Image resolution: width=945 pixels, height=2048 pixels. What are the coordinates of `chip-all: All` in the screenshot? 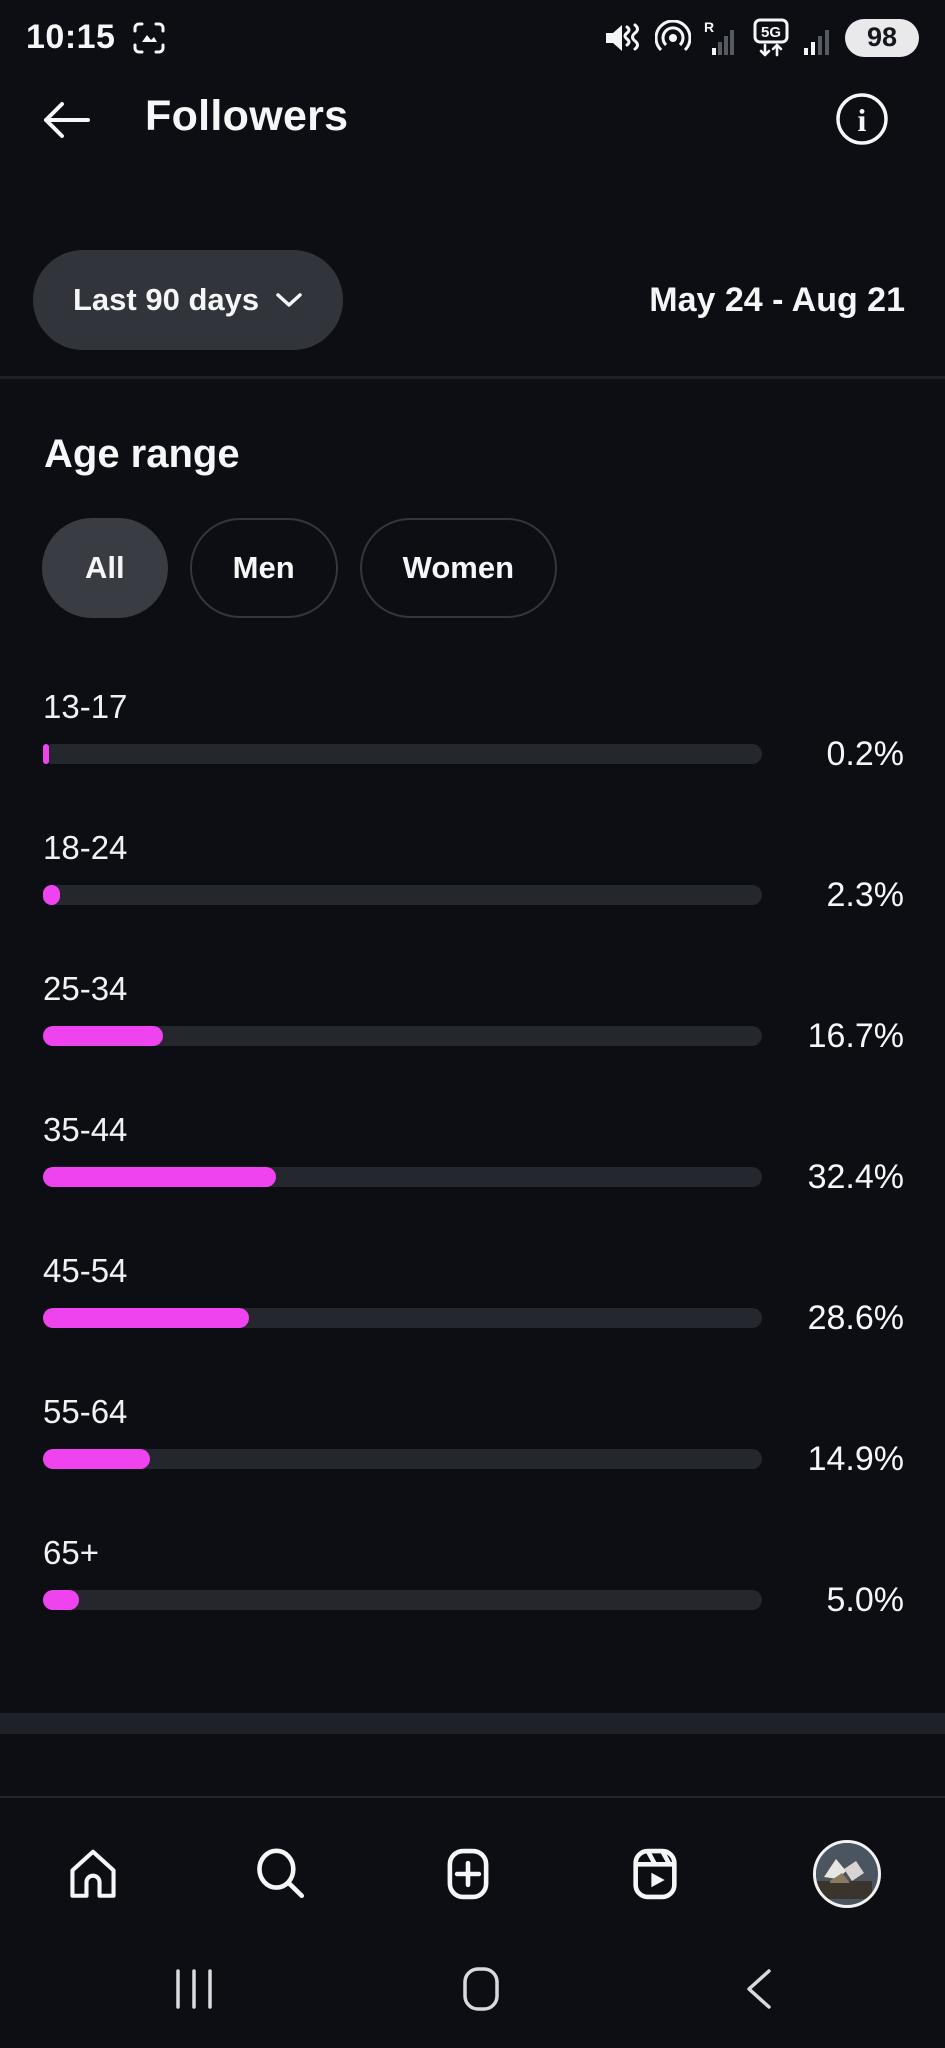 It's located at (105, 568).